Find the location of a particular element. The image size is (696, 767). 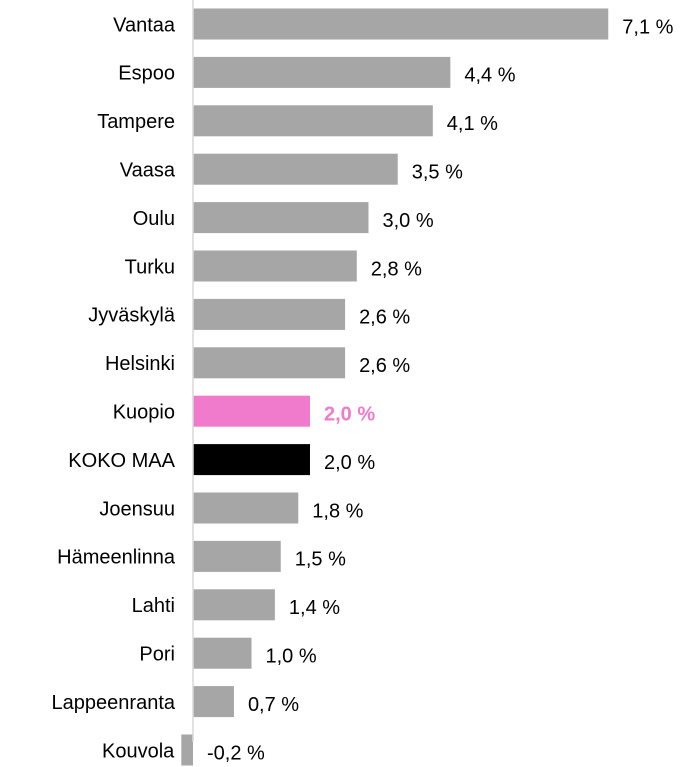

category-label: Tampere is located at coordinates (136, 122).